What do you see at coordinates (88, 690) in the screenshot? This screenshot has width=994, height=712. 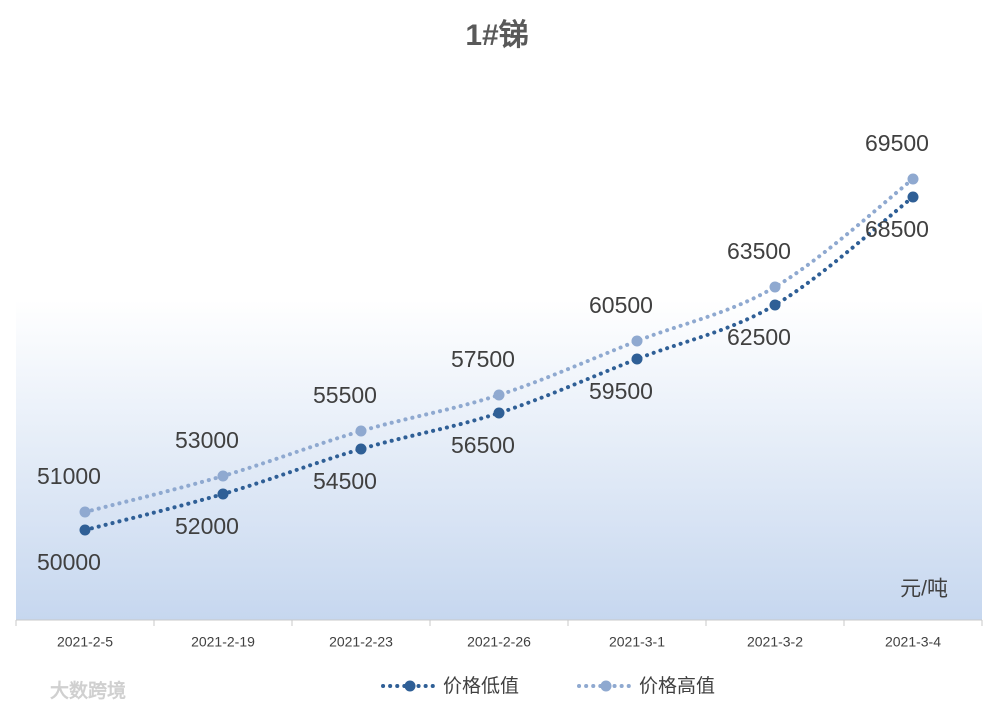 I see `watermark: 大数跨境` at bounding box center [88, 690].